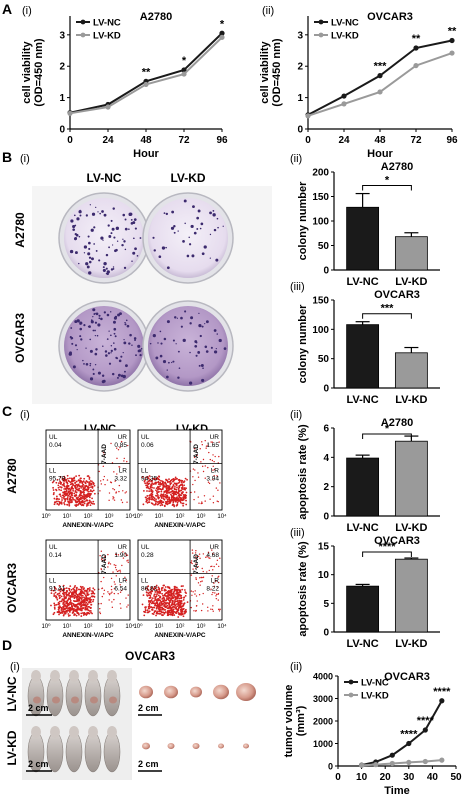 The height and width of the screenshot is (796, 474). I want to click on x-tick-label: LV-NC, so click(363, 644).